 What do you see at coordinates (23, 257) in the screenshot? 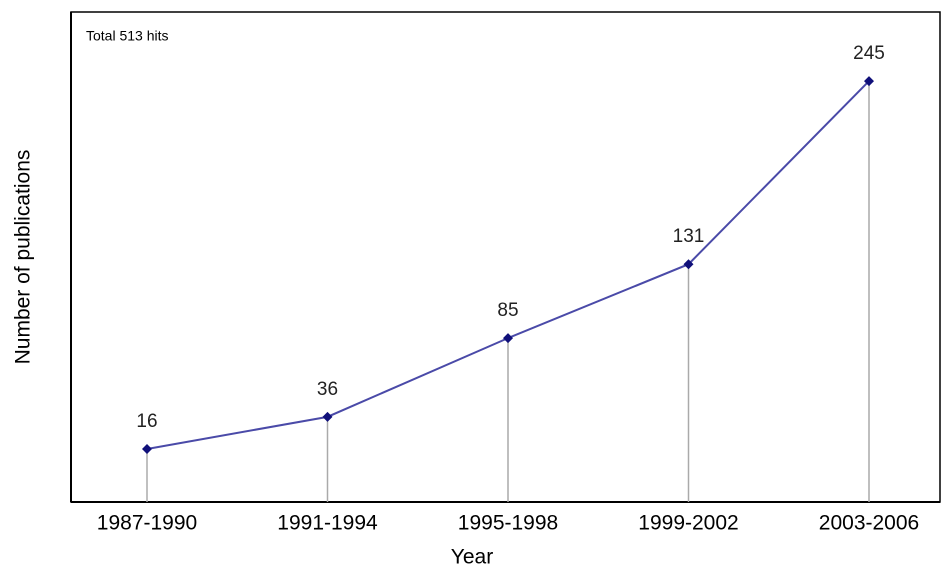
I see `y-axis-label: Number of publications` at bounding box center [23, 257].